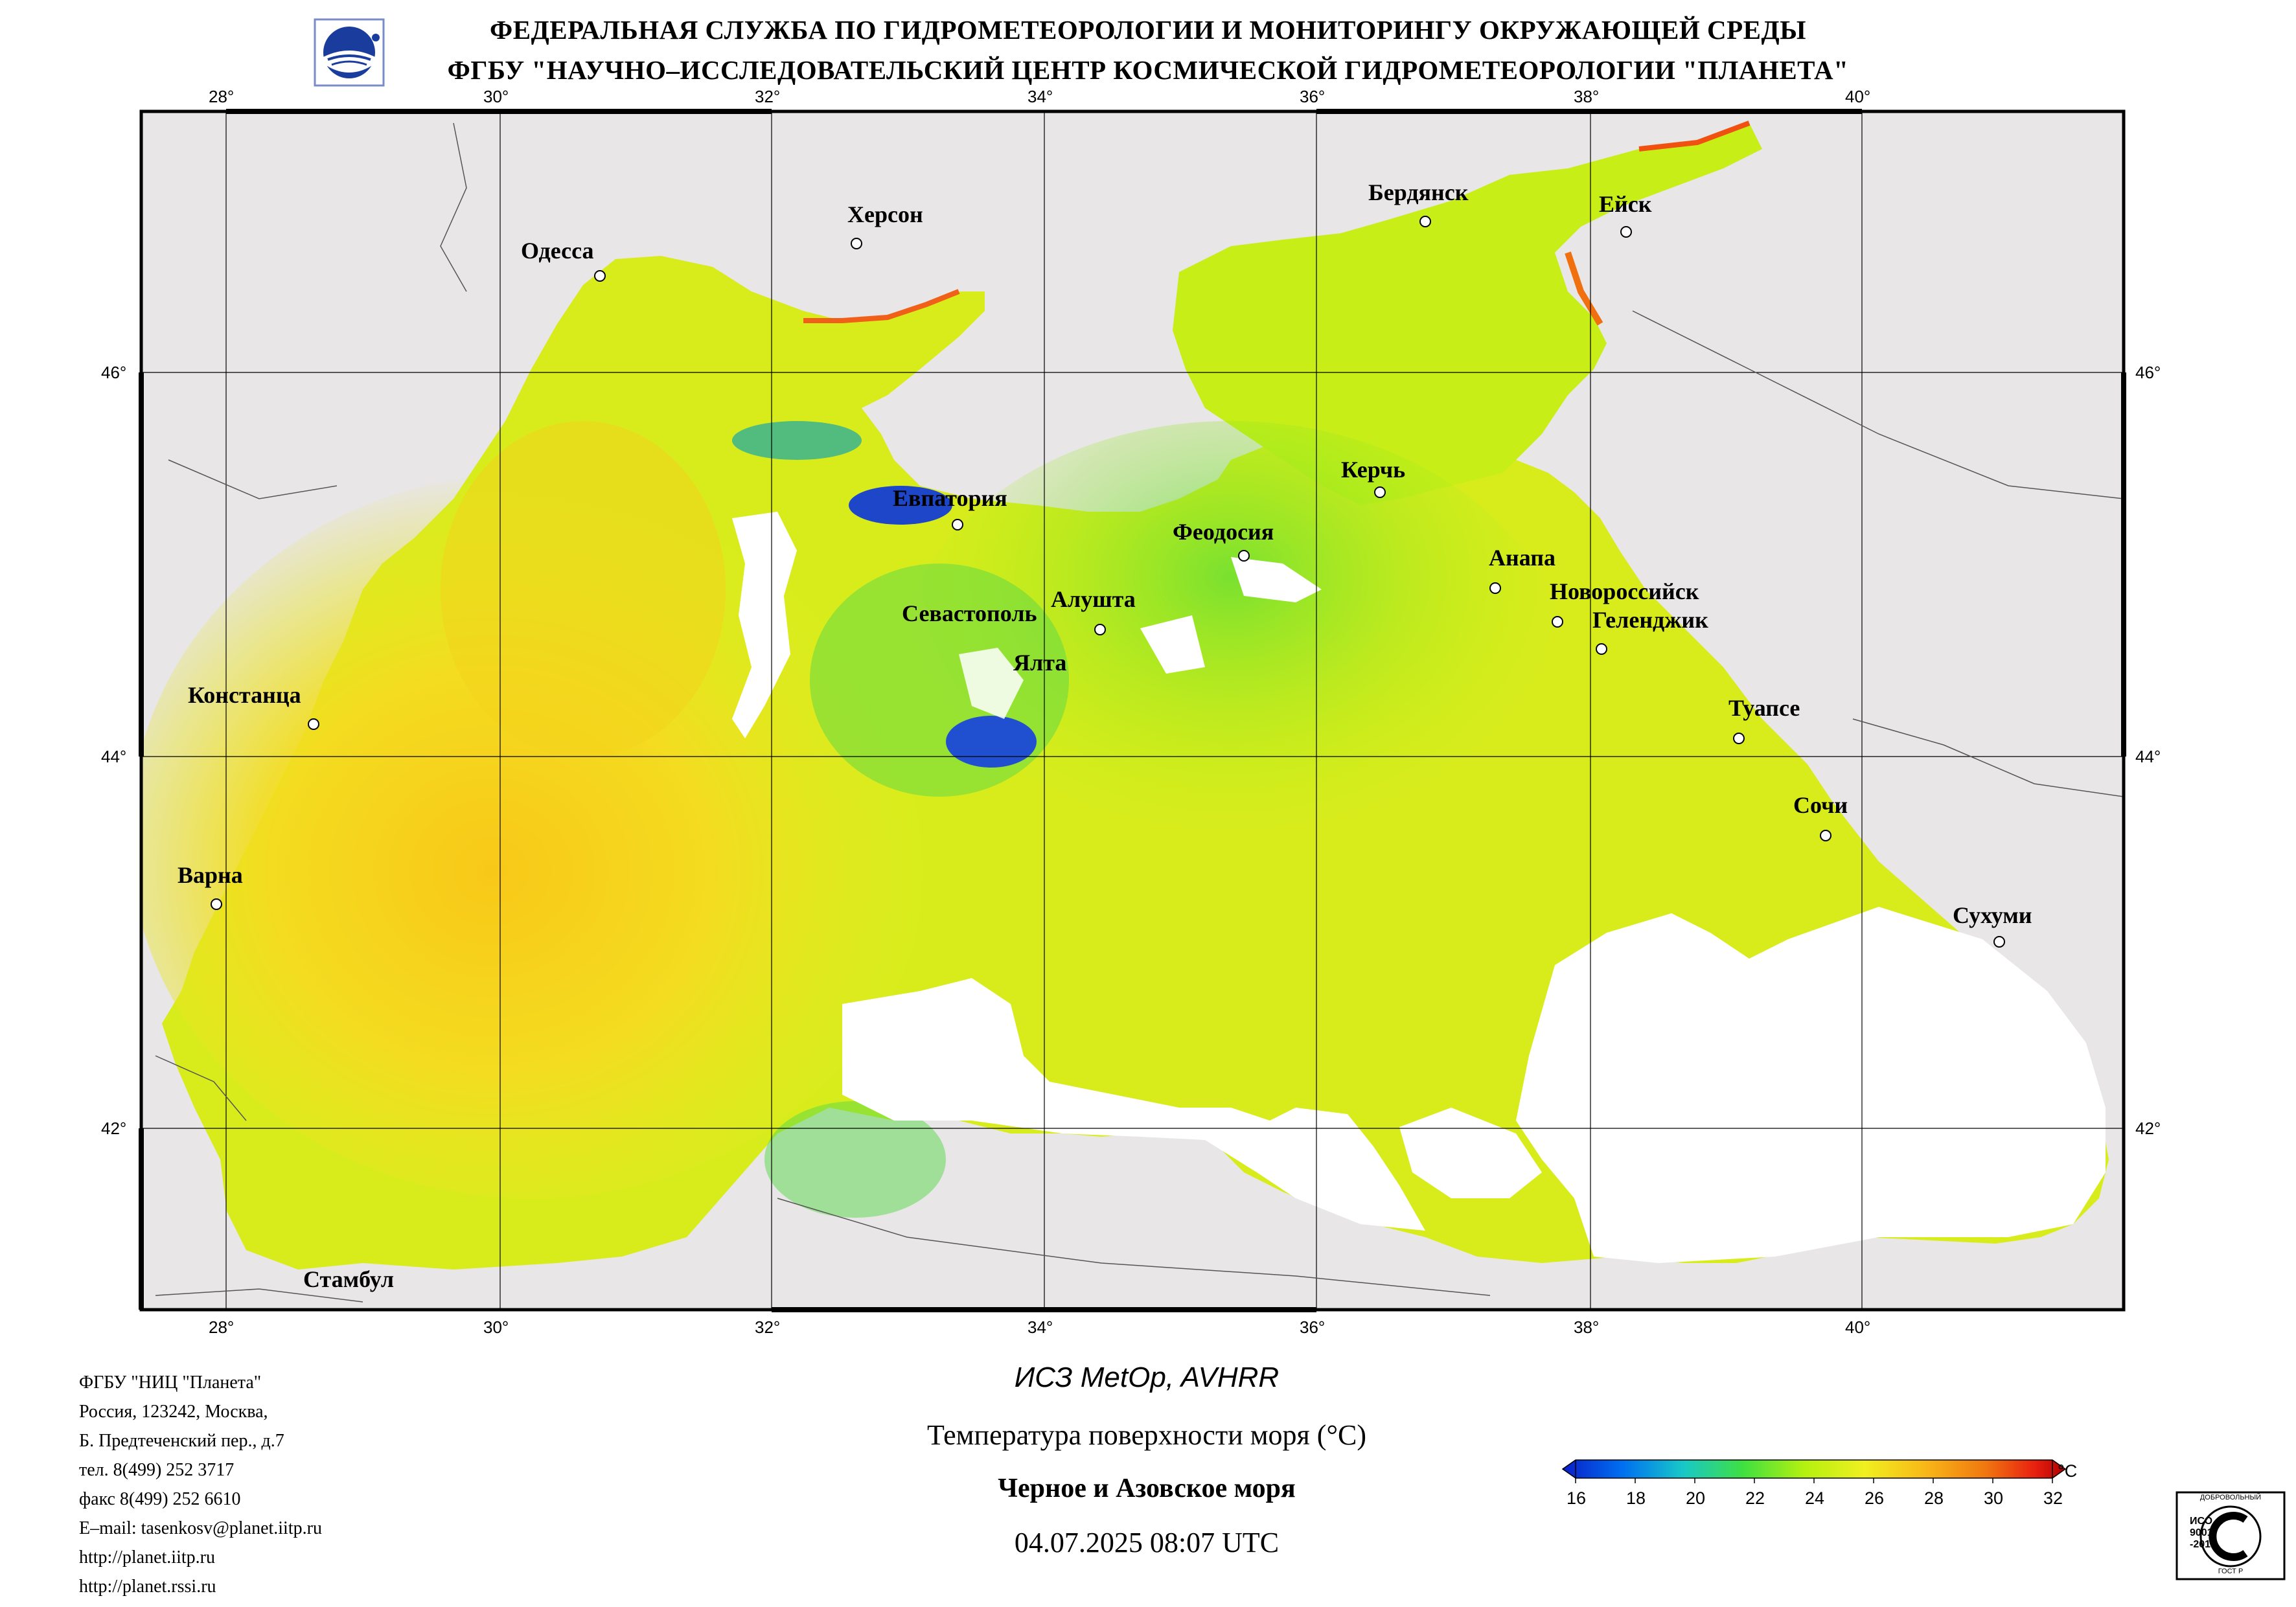 The width and height of the screenshot is (2296, 1607). What do you see at coordinates (1858, 96) in the screenshot?
I see `lon-label-top-40: 40°` at bounding box center [1858, 96].